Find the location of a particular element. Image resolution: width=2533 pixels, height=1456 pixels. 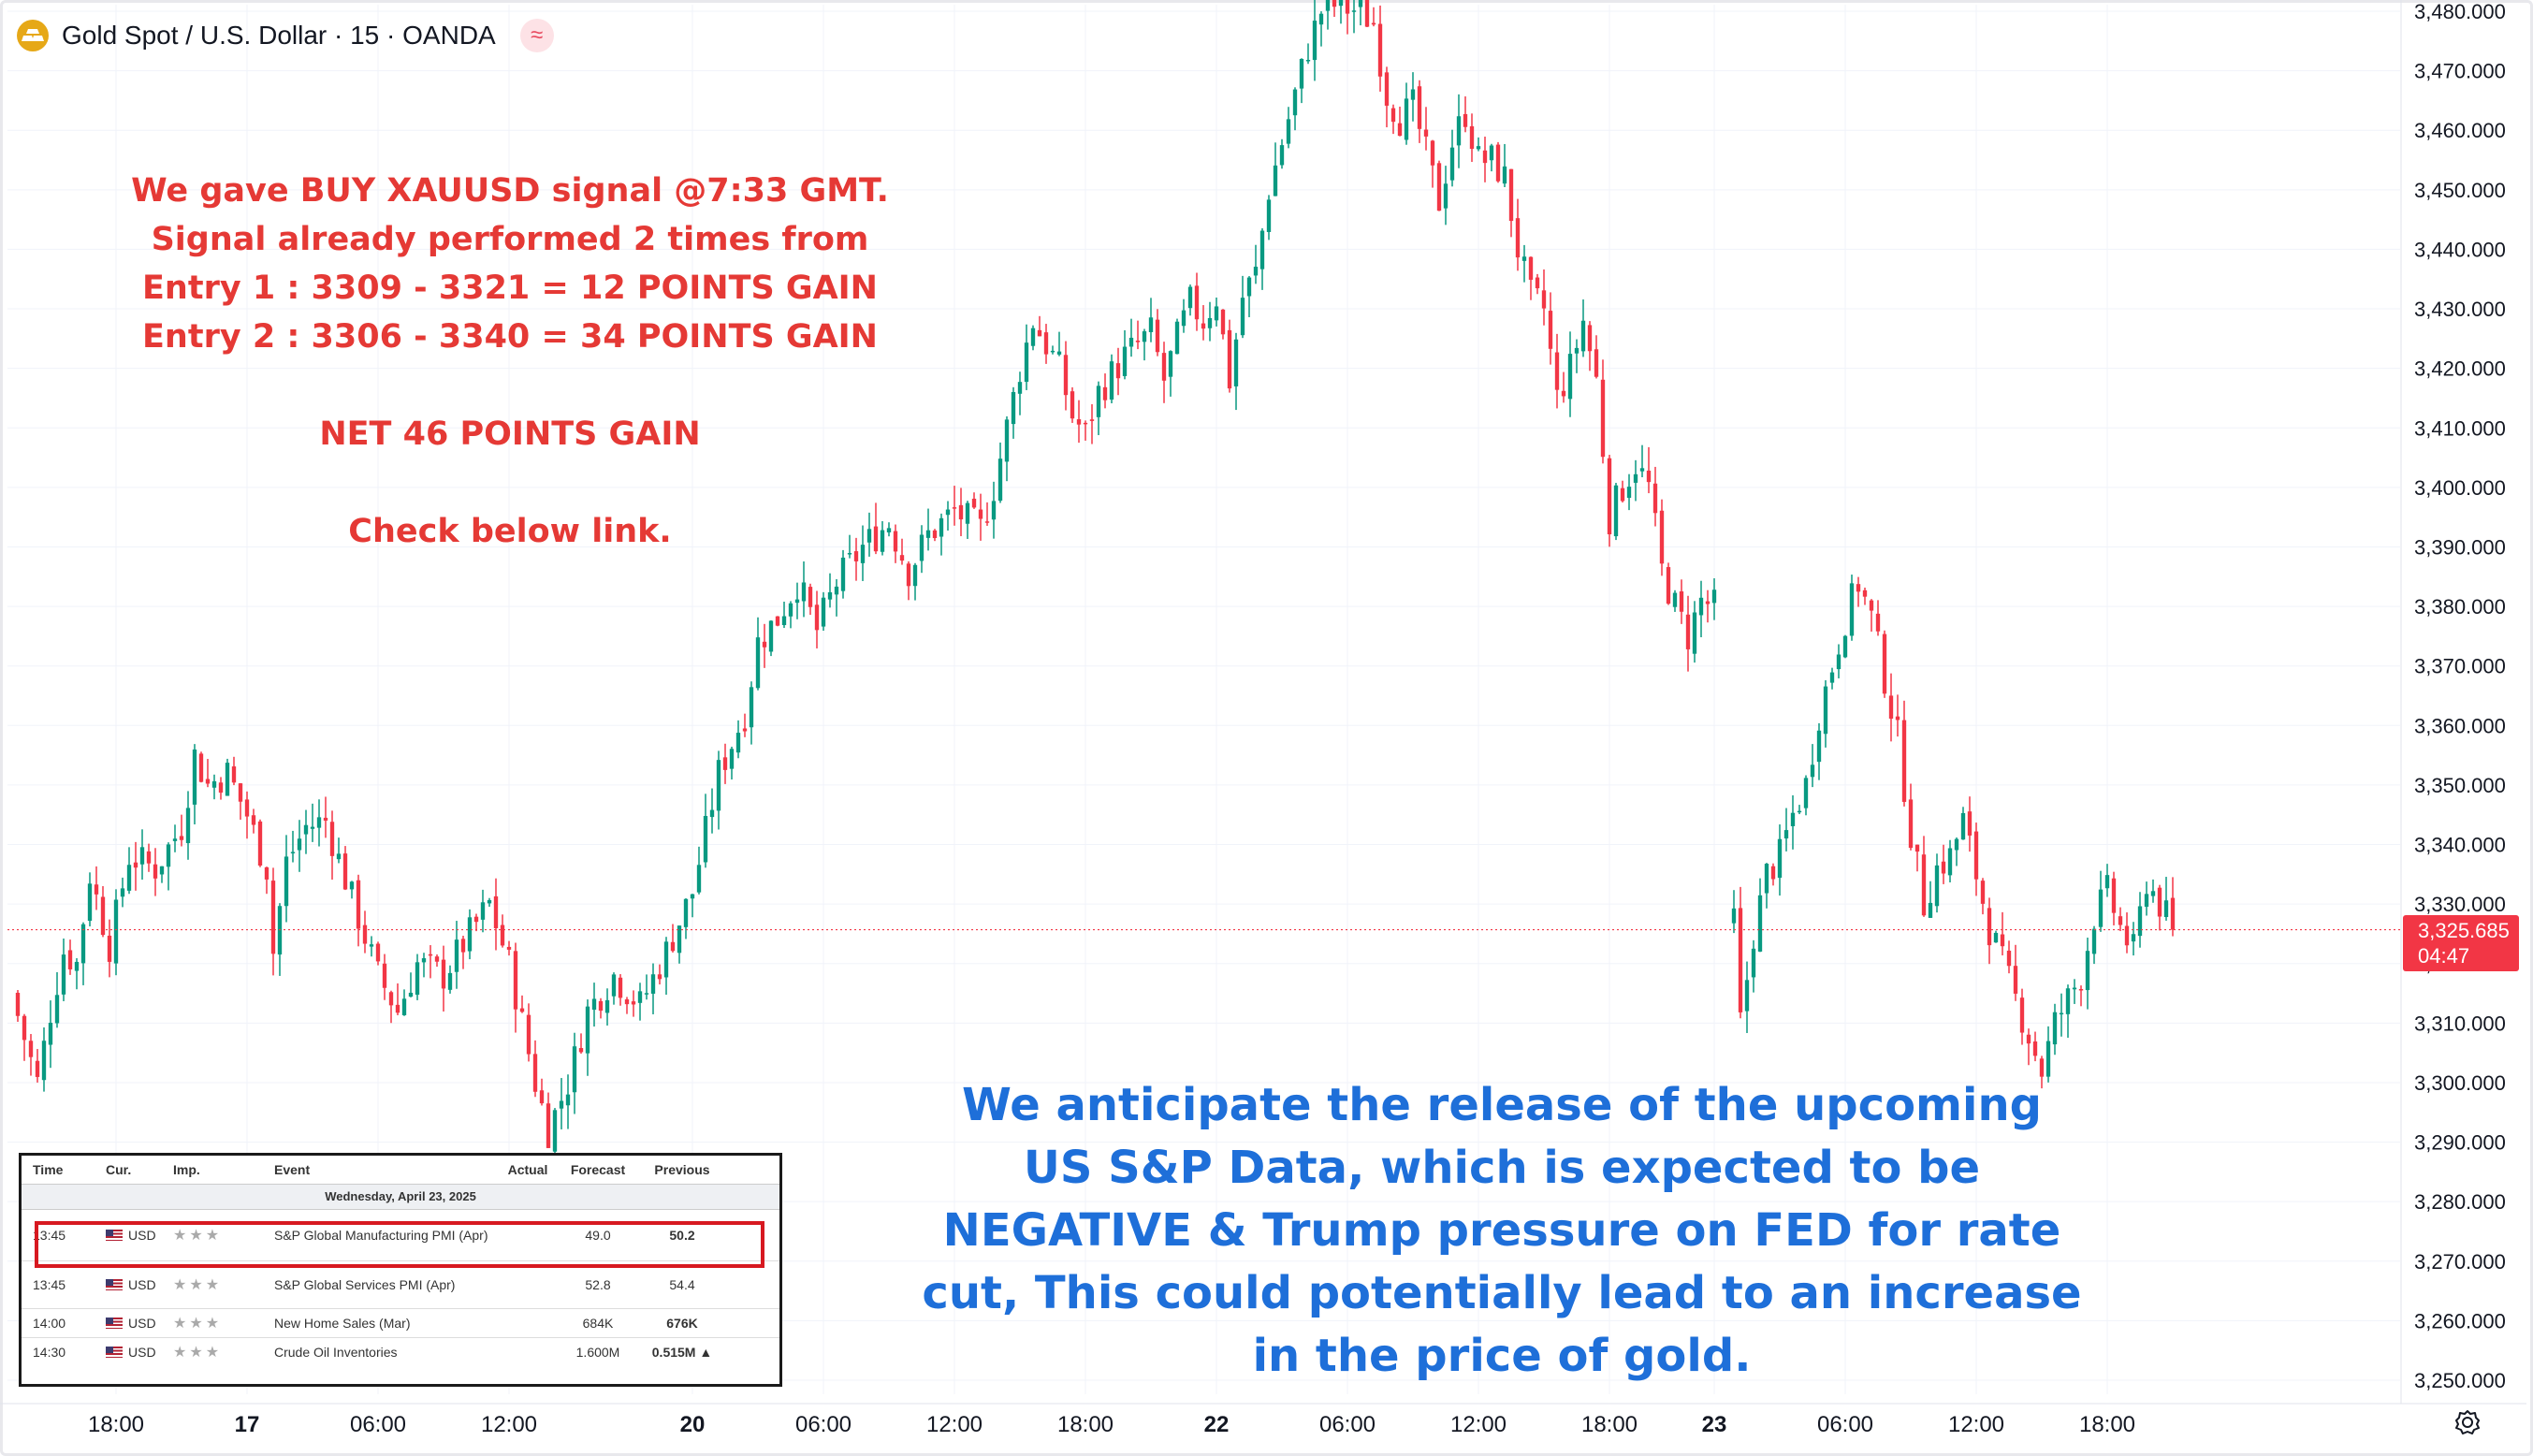

importance-stars-icon: ★★★ is located at coordinates (198, 1285).